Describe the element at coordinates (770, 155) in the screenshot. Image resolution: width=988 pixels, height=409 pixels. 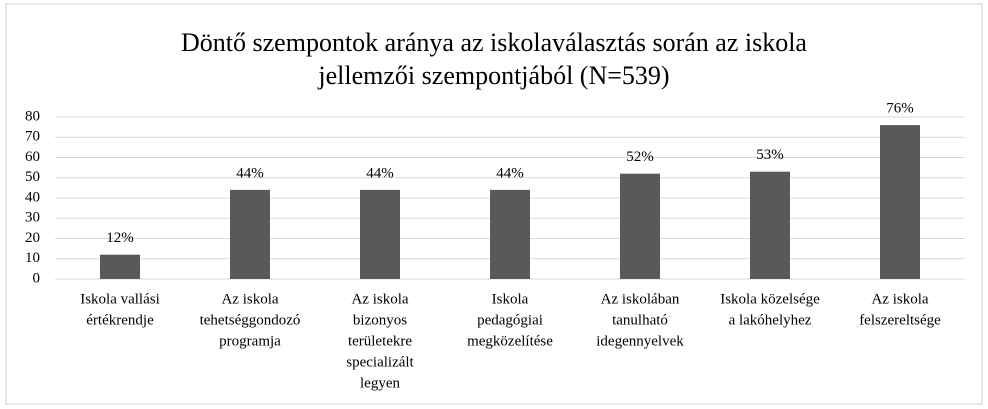
I see `value-label: 53%` at that location.